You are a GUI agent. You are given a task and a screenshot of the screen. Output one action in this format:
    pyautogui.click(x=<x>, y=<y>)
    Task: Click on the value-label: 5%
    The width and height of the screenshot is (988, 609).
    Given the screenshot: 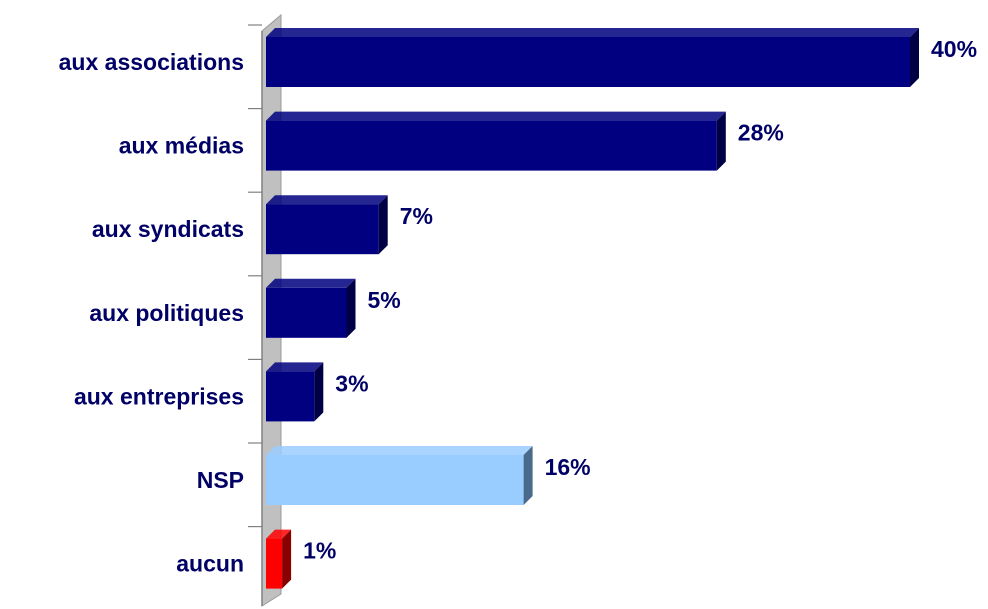 What is the action you would take?
    pyautogui.click(x=384, y=300)
    